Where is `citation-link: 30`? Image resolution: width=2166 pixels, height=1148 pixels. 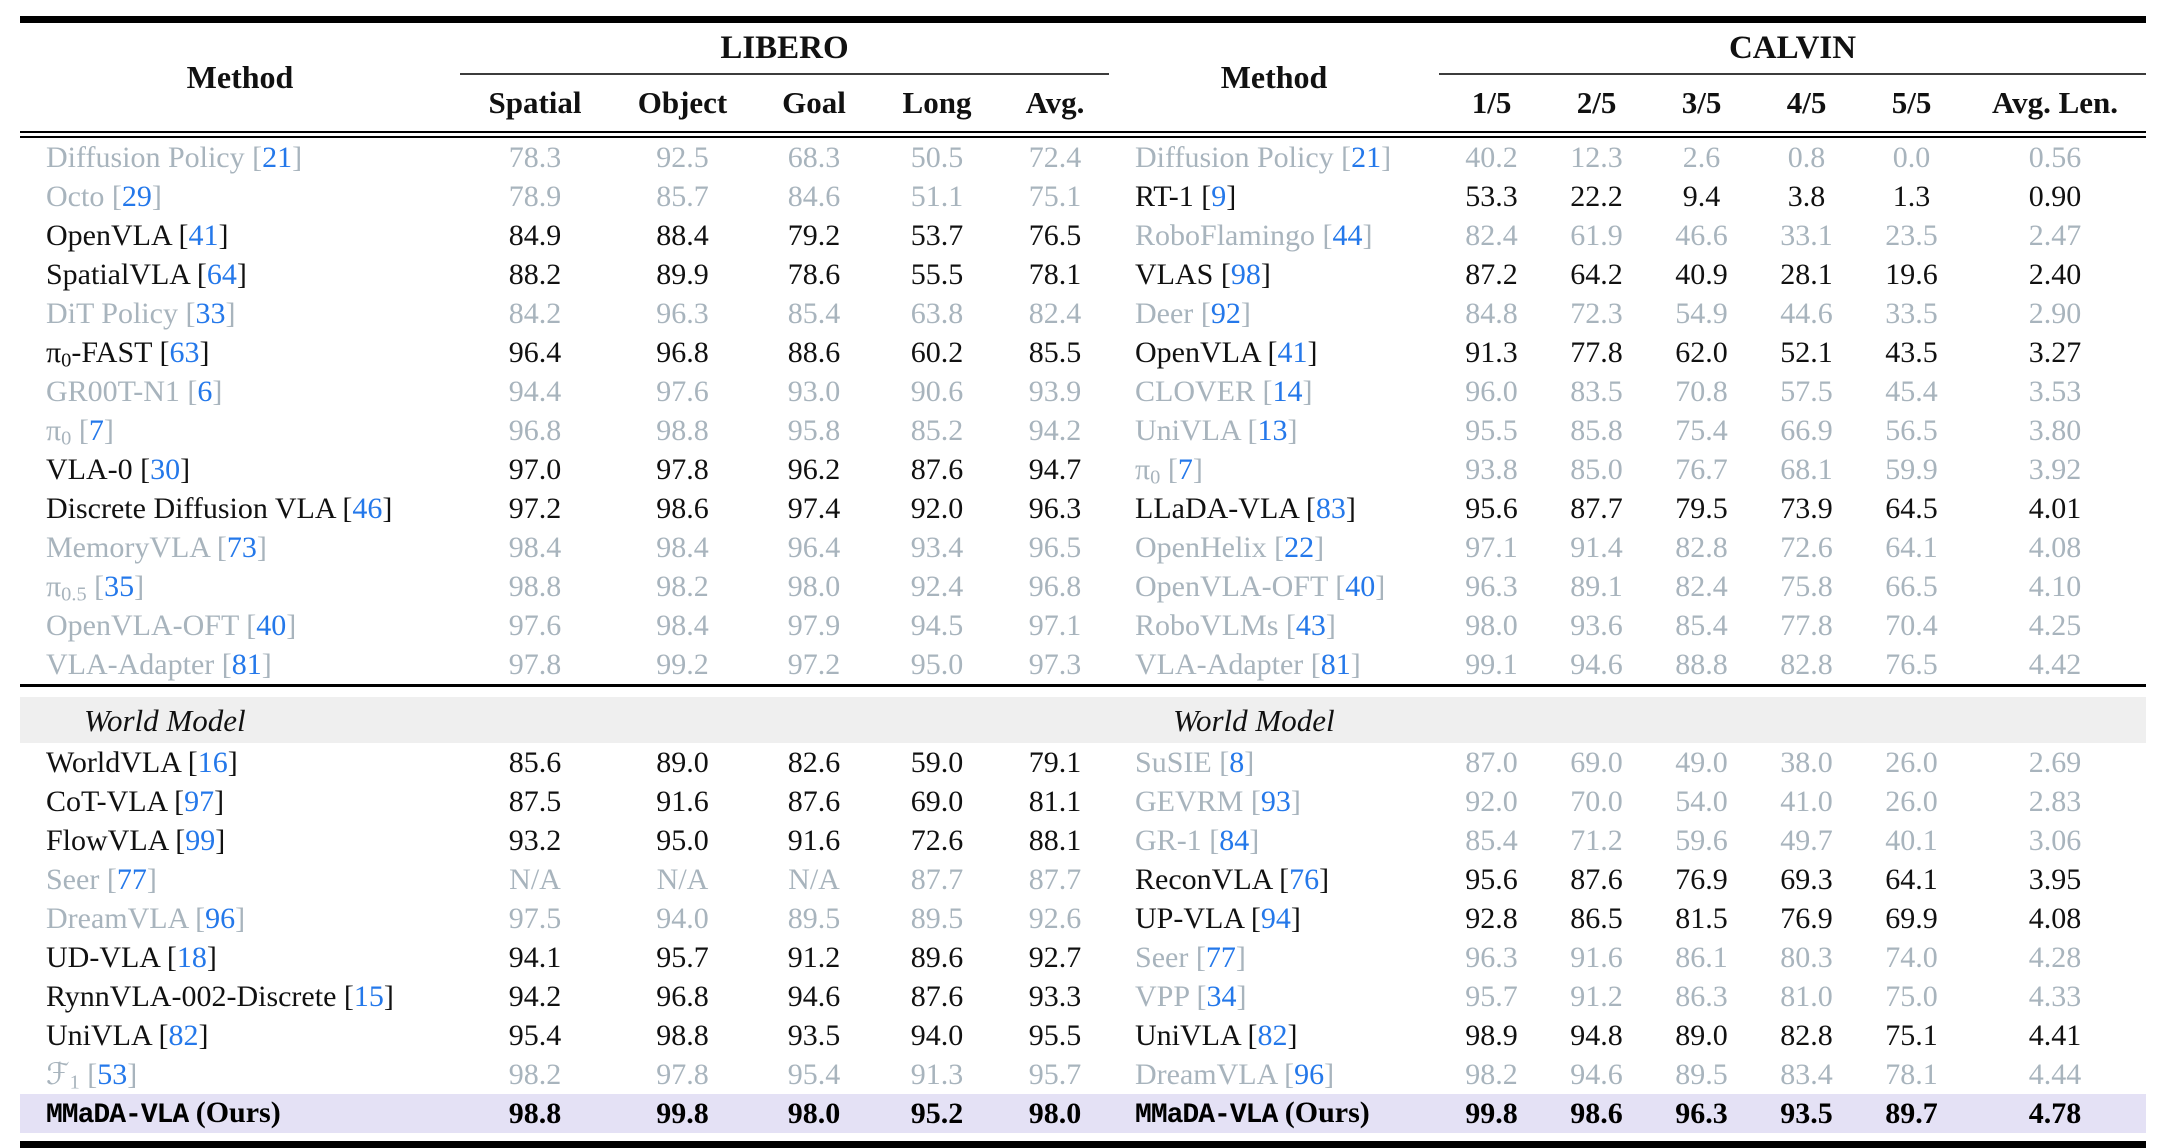
citation-link: 30 is located at coordinates (165, 469).